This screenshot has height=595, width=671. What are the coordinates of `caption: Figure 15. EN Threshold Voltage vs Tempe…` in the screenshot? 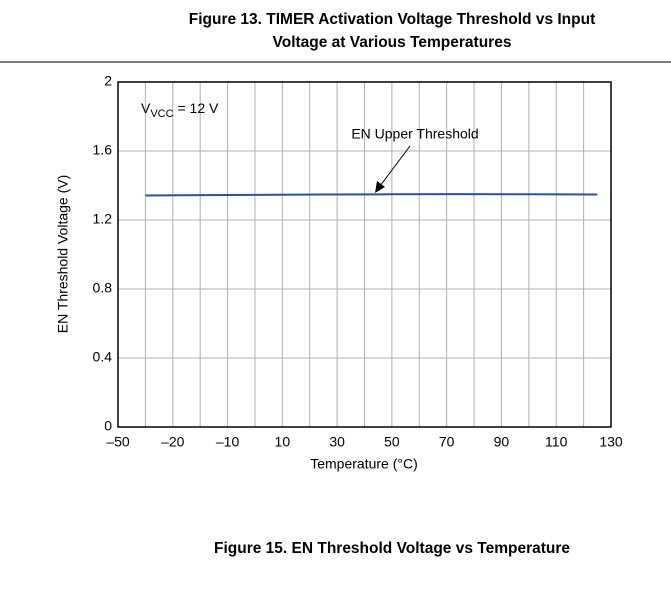 It's located at (392, 548).